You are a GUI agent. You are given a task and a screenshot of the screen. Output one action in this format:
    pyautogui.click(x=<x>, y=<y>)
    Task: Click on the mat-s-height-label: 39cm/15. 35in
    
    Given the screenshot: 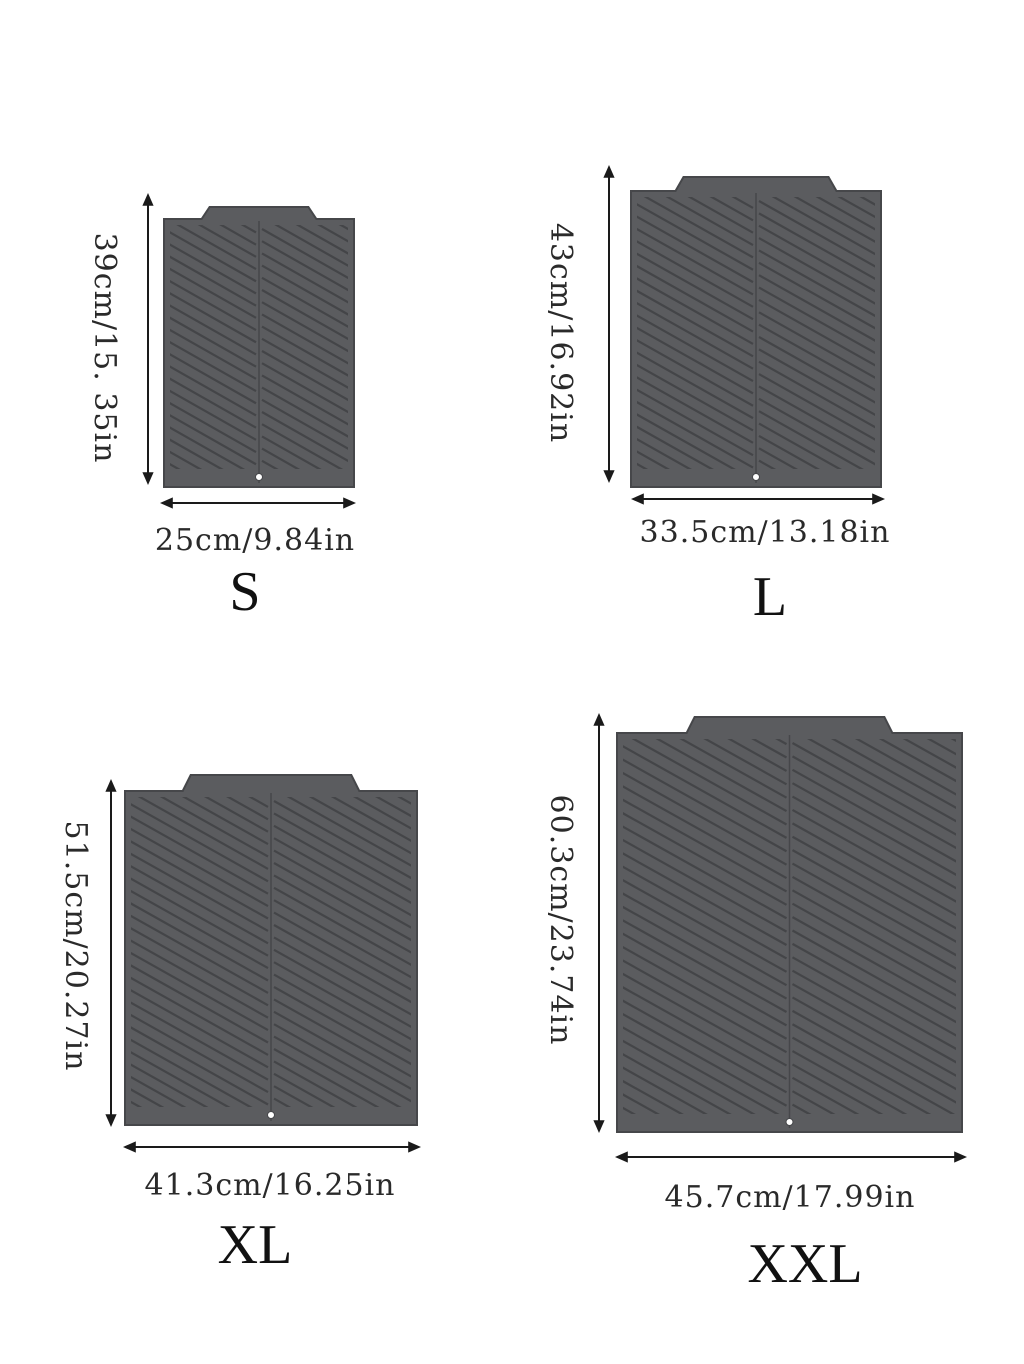 What is the action you would take?
    pyautogui.click(x=104, y=348)
    